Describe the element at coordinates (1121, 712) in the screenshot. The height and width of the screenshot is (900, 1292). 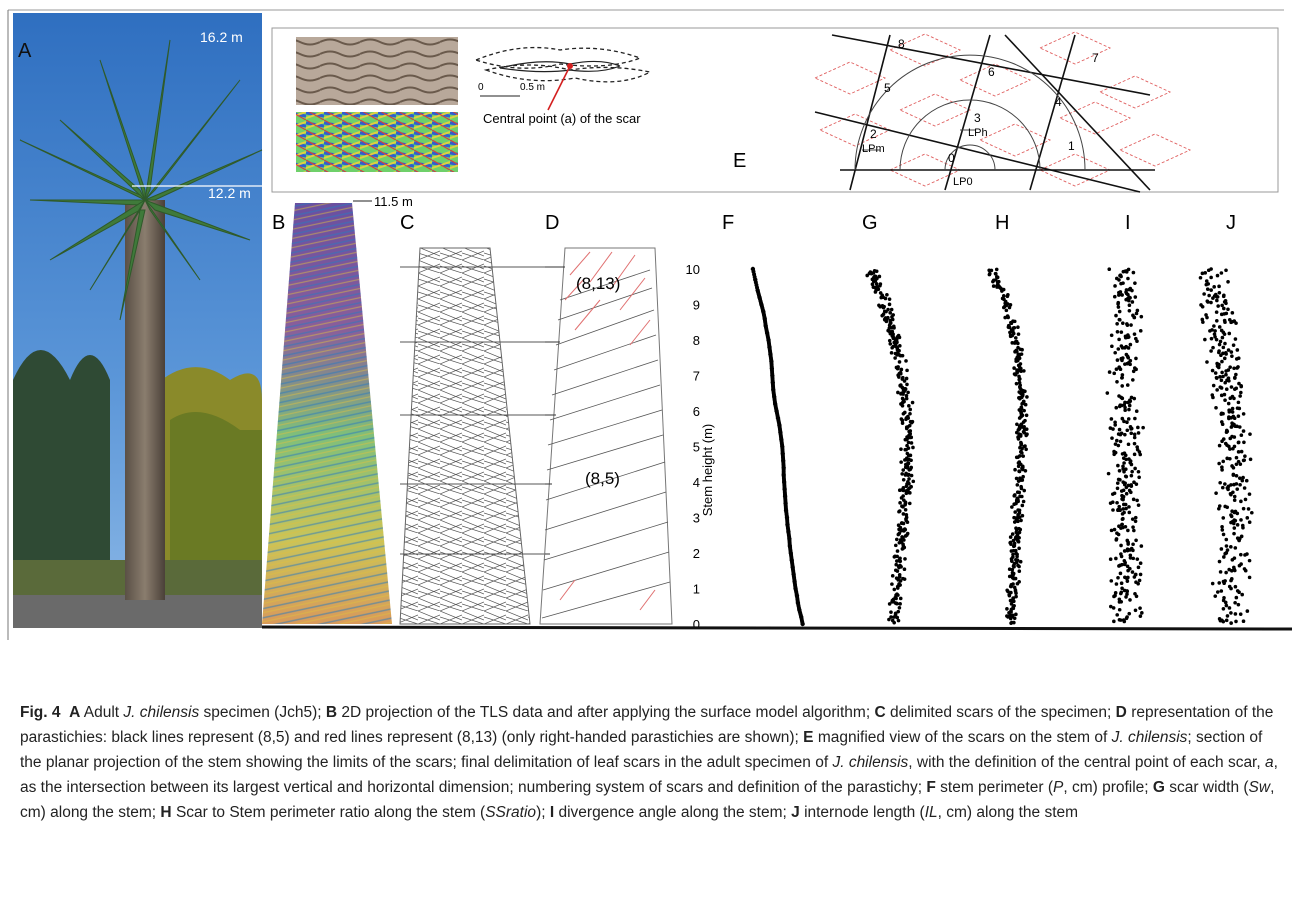
I see `caption-d: D` at that location.